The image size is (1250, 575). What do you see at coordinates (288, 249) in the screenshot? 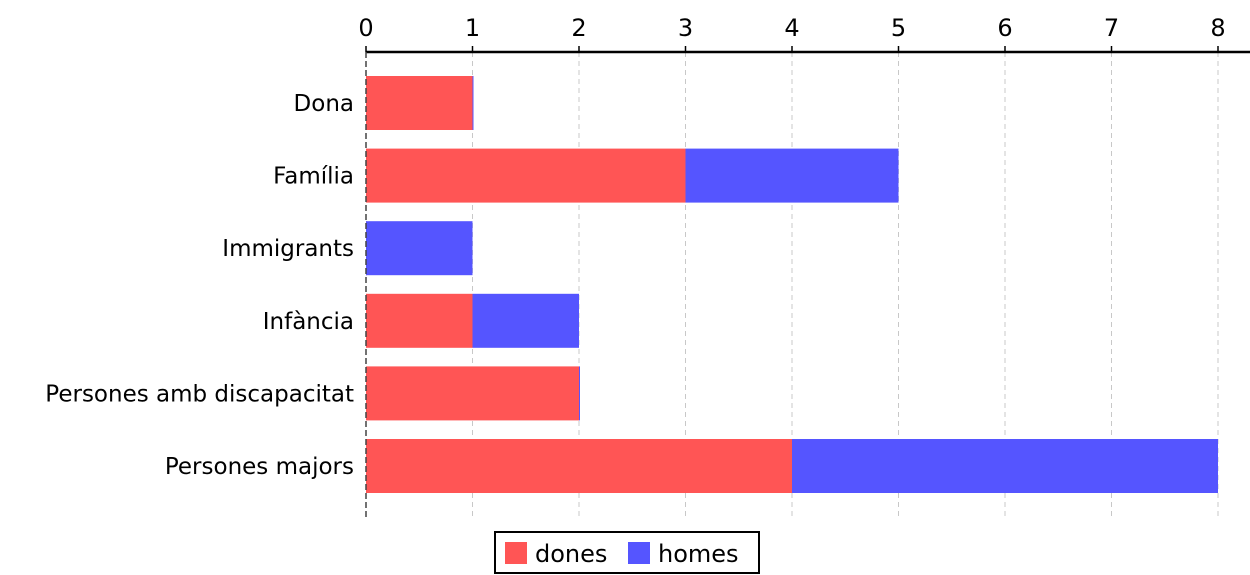
I see `category-label: Immigrants` at bounding box center [288, 249].